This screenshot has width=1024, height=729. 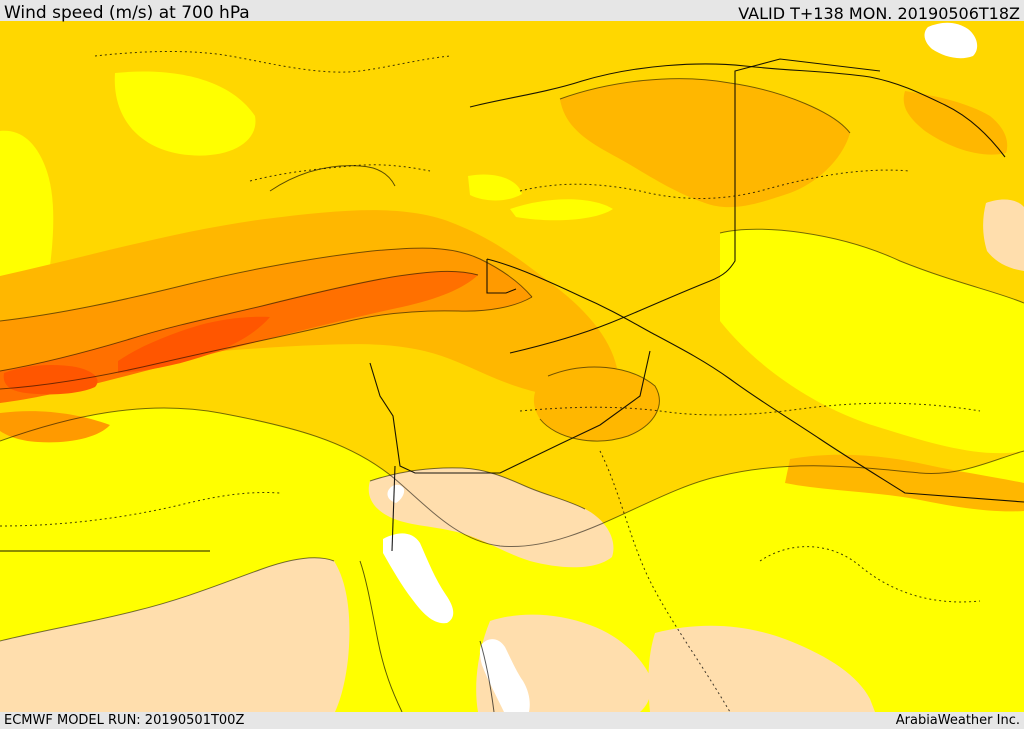 What do you see at coordinates (124, 720) in the screenshot?
I see `model-run-label: ECMWF MODEL RUN: 20190501T00Z` at bounding box center [124, 720].